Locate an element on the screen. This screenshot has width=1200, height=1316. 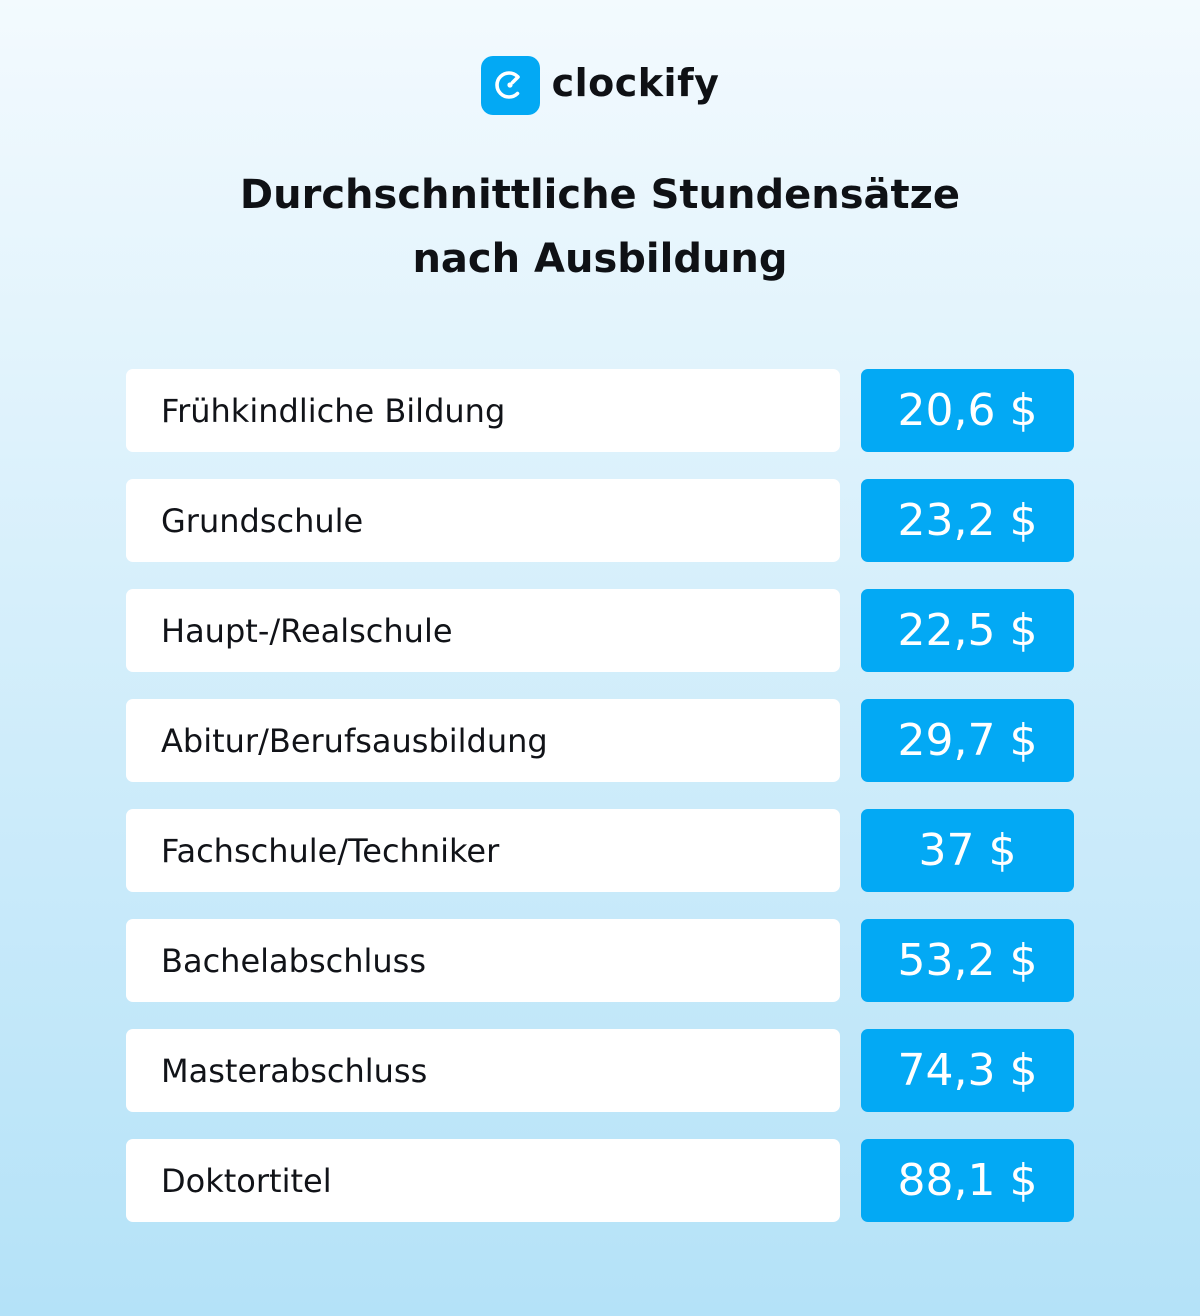
hourly-rate-value: 23,2 $ is located at coordinates (967, 520).